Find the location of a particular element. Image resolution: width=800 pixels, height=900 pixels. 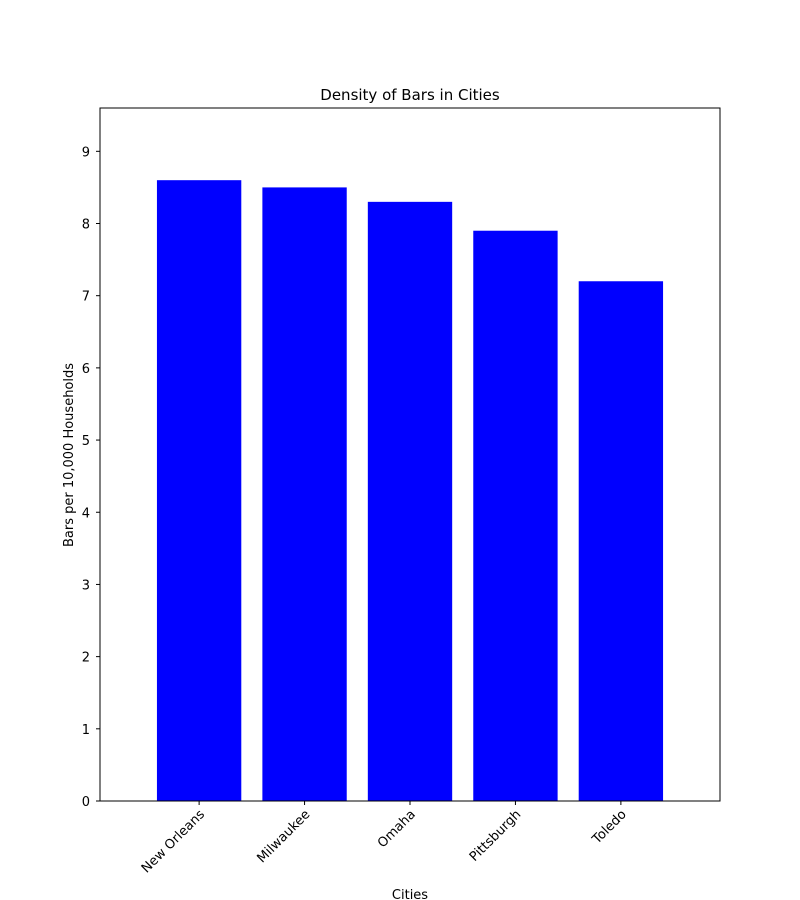

y-tick-label: 2 is located at coordinates (86, 658).